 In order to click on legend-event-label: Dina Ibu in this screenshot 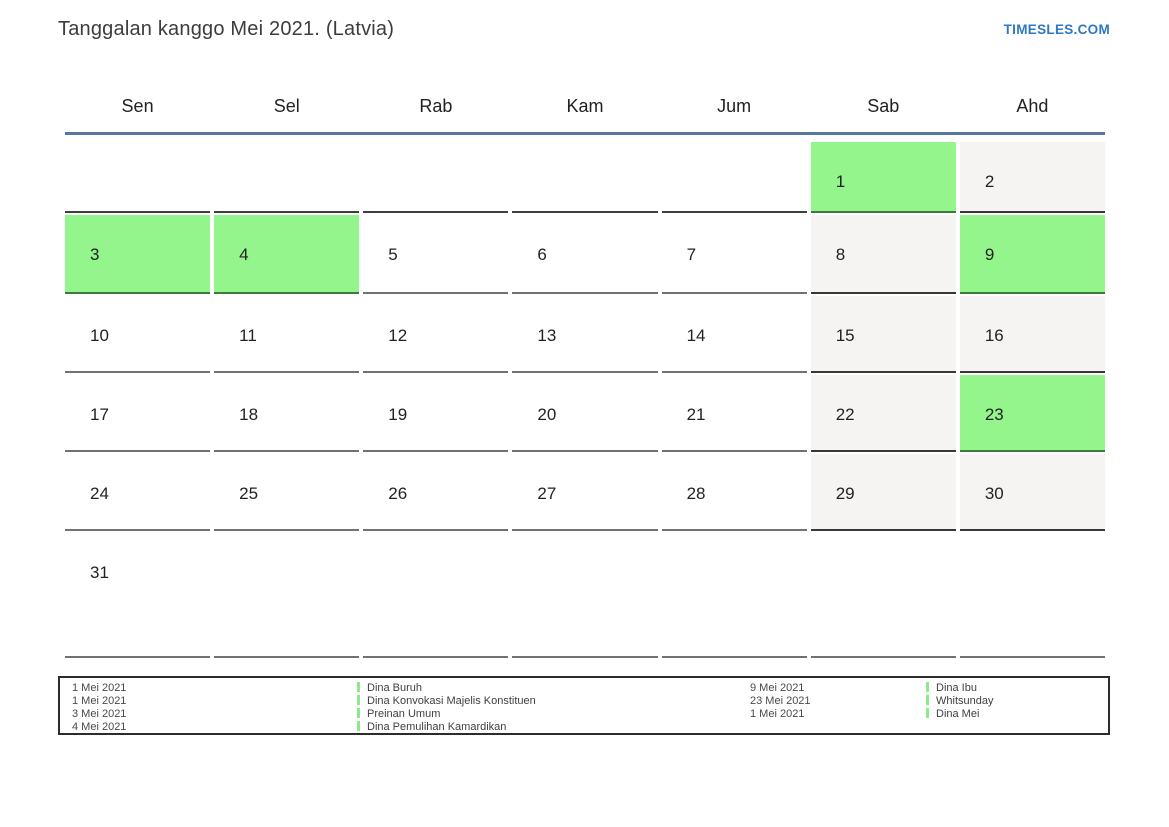, I will do `click(956, 688)`.